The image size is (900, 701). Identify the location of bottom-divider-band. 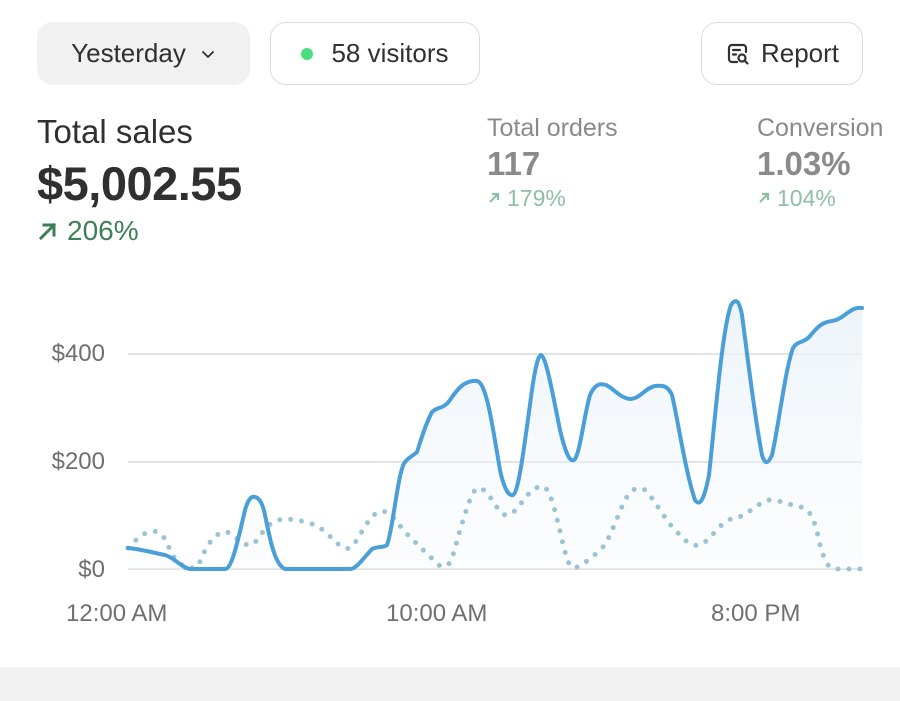
(450, 684).